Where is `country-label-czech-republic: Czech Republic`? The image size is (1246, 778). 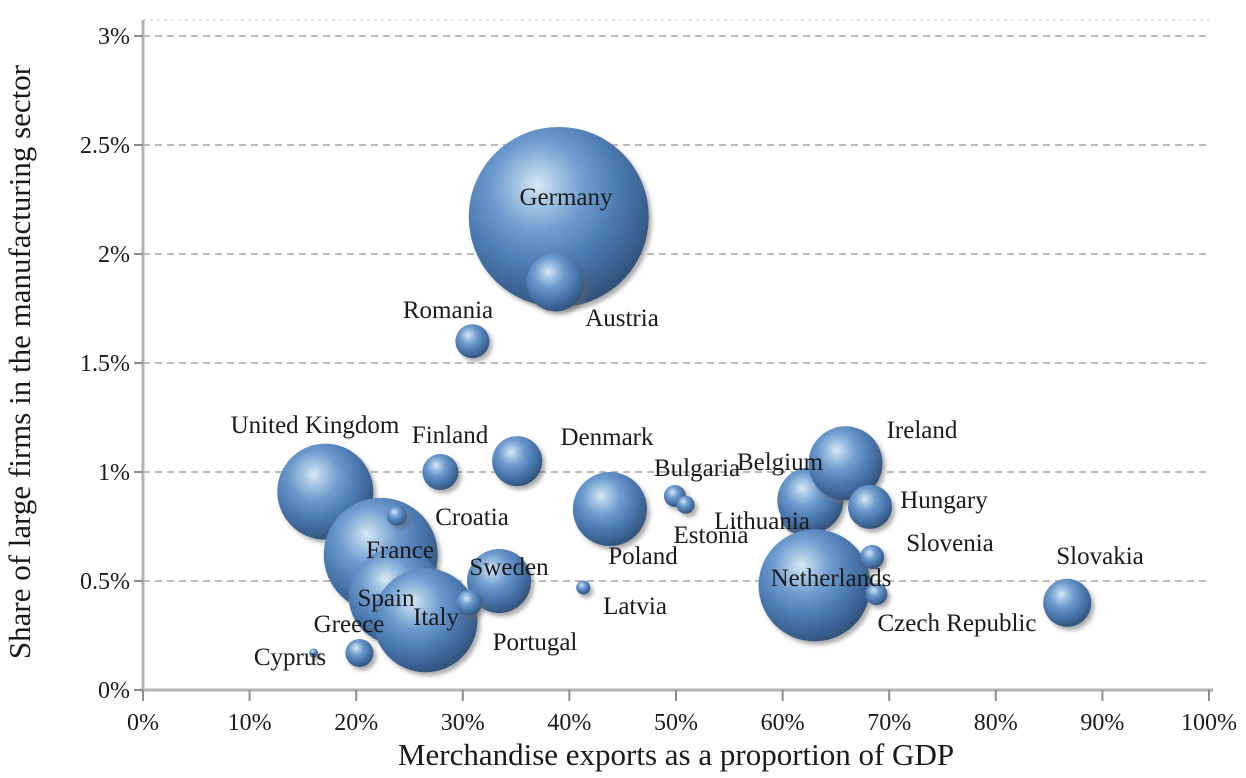
country-label-czech-republic: Czech Republic is located at coordinates (957, 623).